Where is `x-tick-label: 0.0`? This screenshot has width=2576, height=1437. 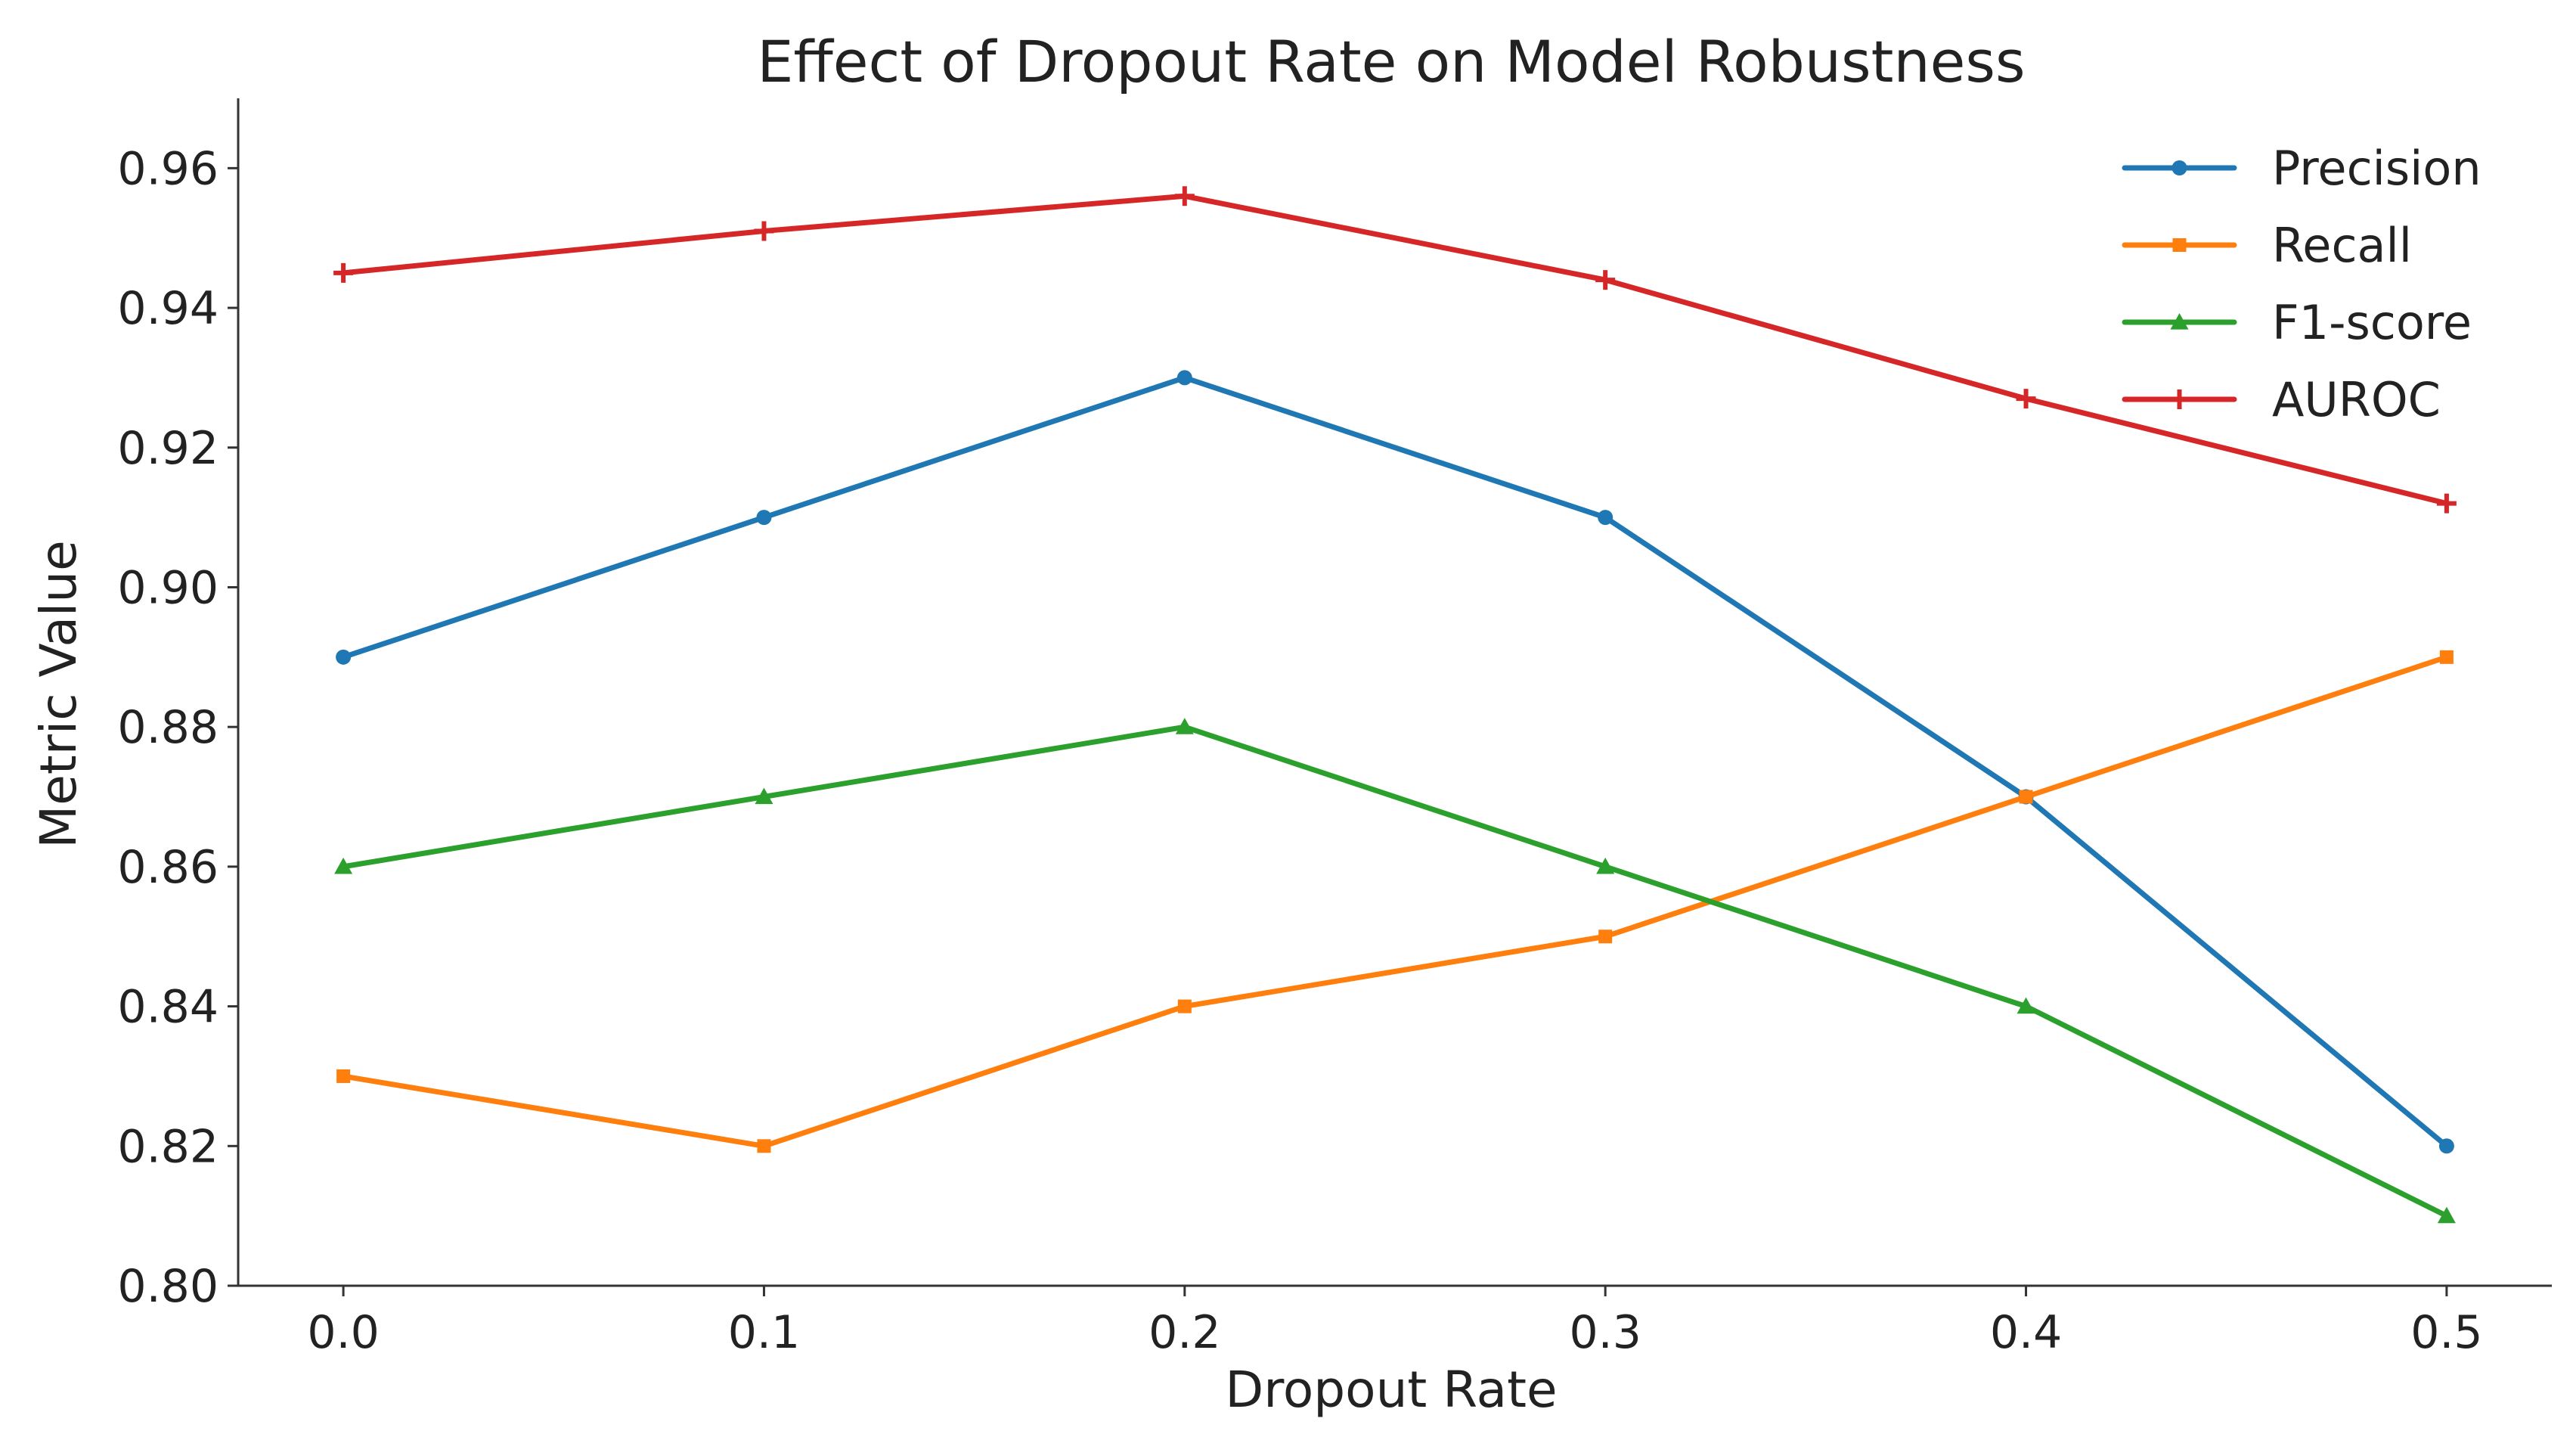 x-tick-label: 0.0 is located at coordinates (343, 1332).